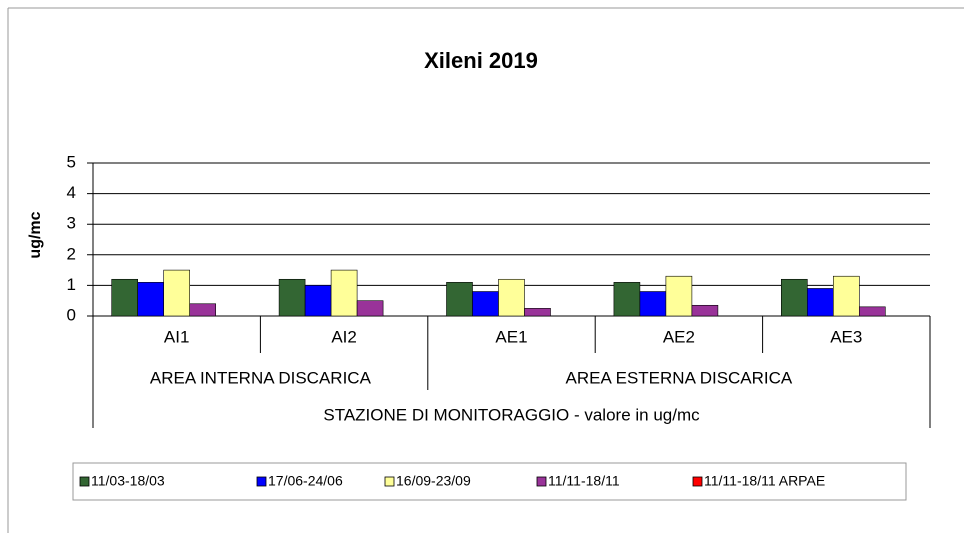  I want to click on legend-label: 16/09-23/09, so click(433, 481).